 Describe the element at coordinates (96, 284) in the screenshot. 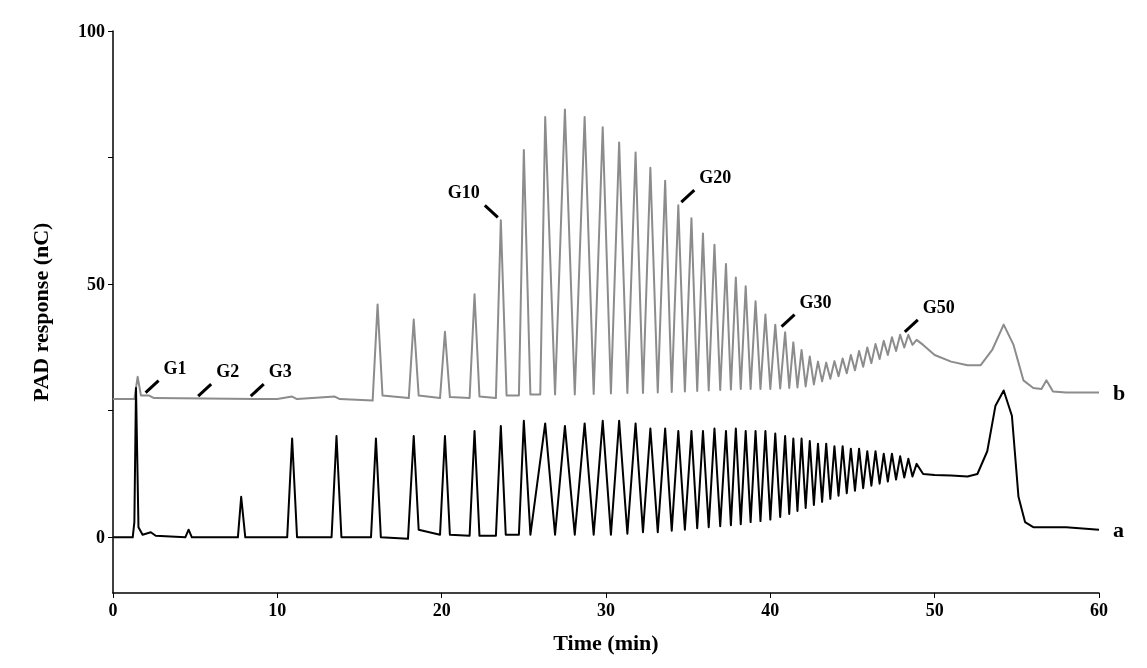

I see `y-tick-label: 50` at that location.